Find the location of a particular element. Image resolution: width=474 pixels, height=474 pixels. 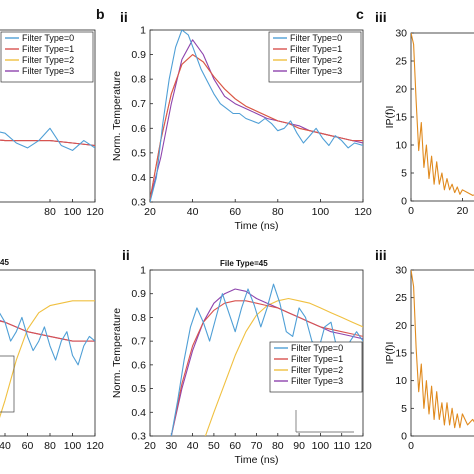

x-tick-label: 90 is located at coordinates (299, 446).